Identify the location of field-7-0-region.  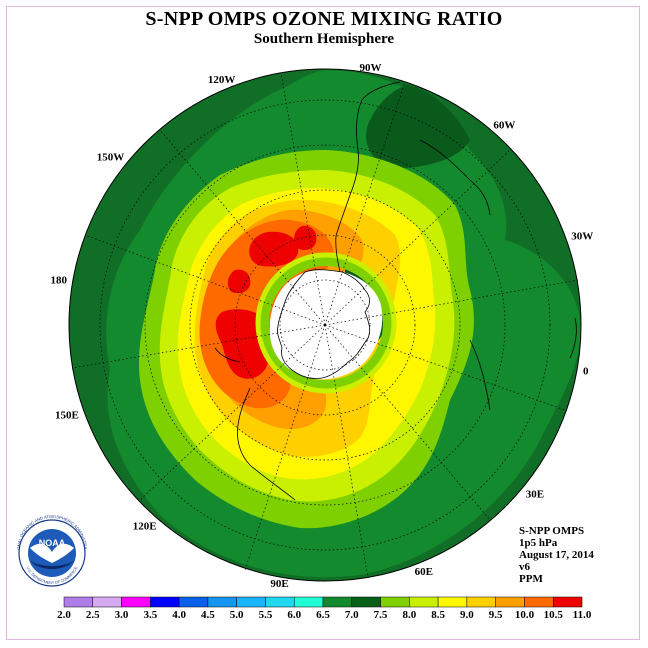
(418, 127).